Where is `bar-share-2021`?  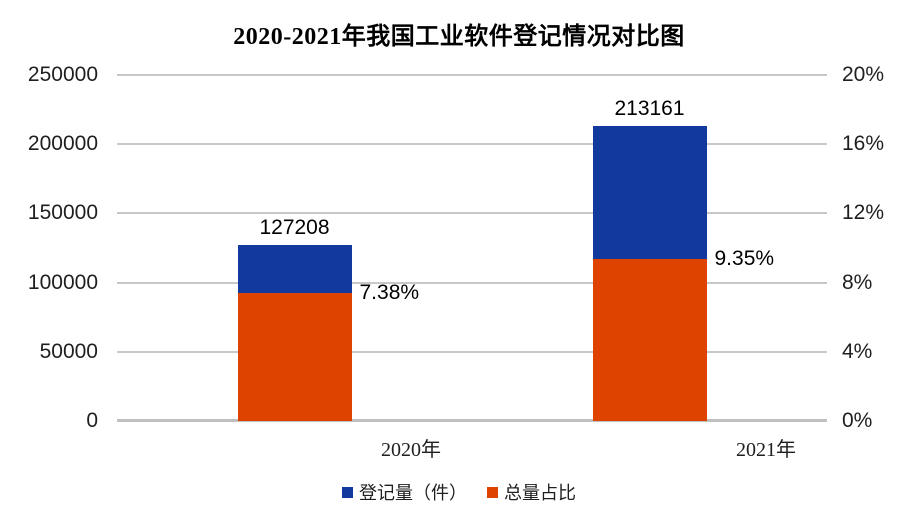
bar-share-2021 is located at coordinates (649, 340).